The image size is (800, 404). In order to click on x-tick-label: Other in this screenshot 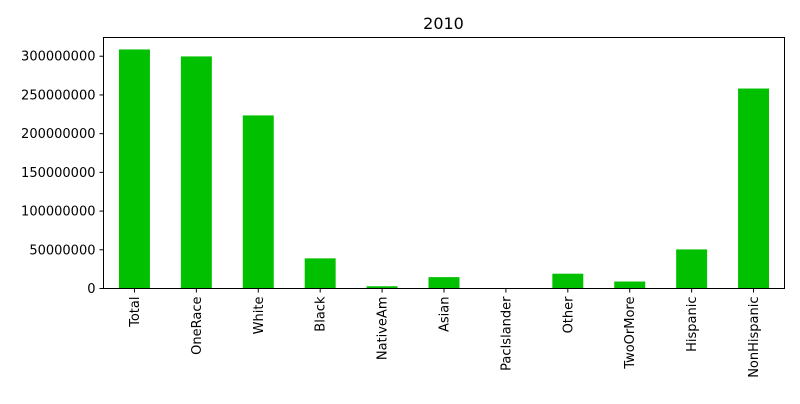, I will do `click(568, 315)`.